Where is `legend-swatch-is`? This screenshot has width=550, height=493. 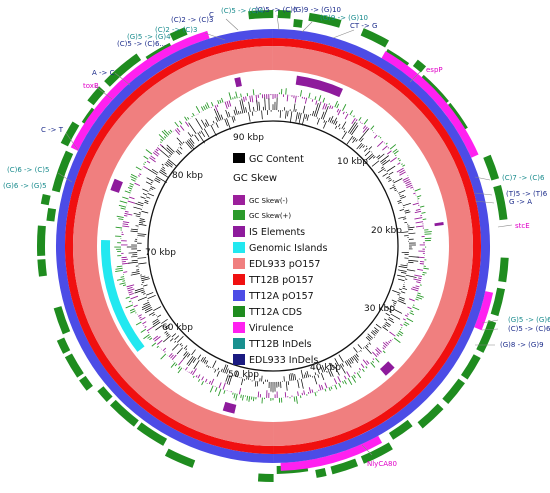 legend-swatch-is is located at coordinates (239, 231).